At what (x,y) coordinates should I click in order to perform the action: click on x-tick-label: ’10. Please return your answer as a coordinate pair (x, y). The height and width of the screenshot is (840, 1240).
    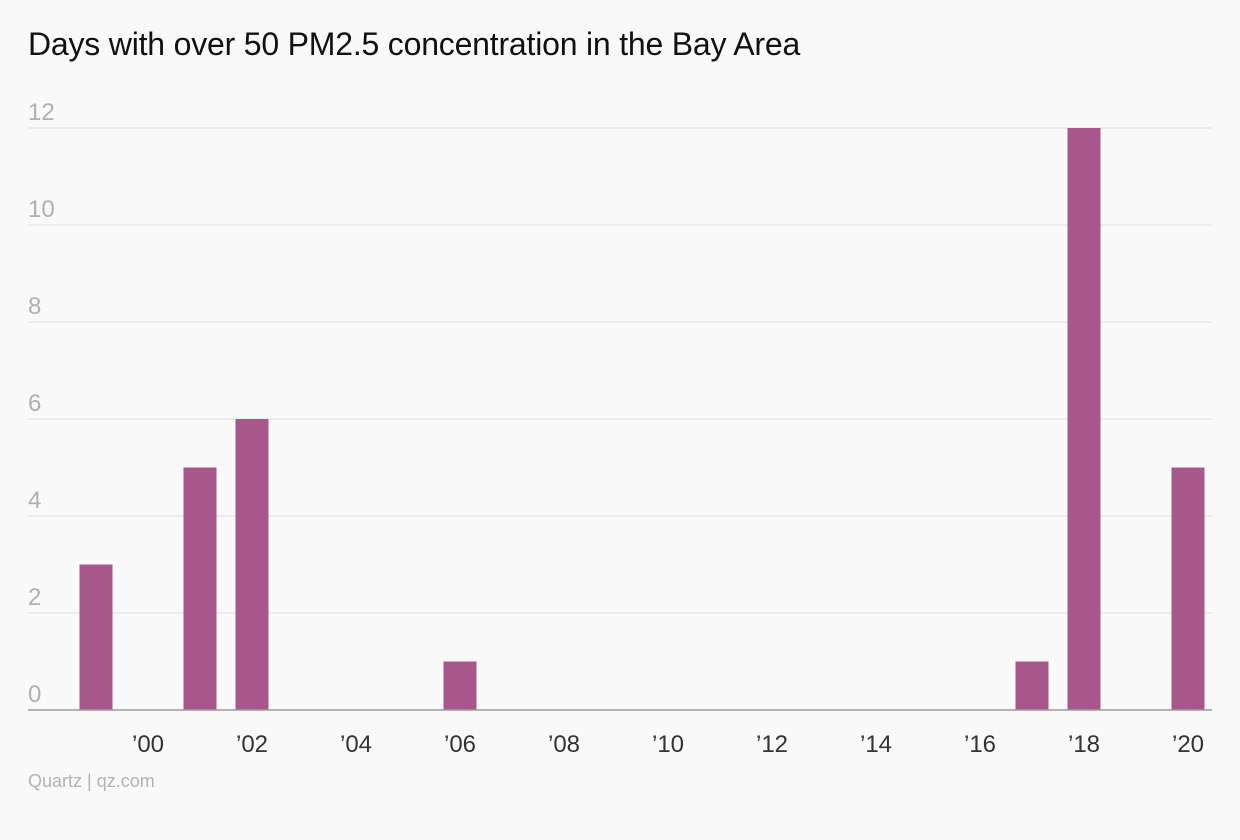
    Looking at the image, I should click on (668, 744).